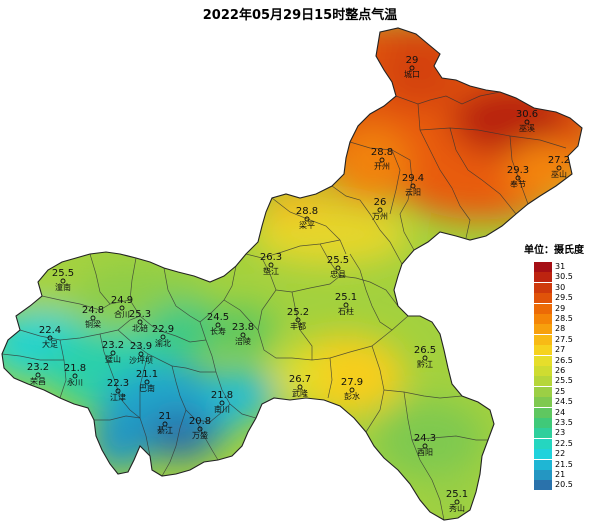 This screenshot has height=523, width=600. What do you see at coordinates (141, 346) in the screenshot?
I see `station-value: 23.9` at bounding box center [141, 346].